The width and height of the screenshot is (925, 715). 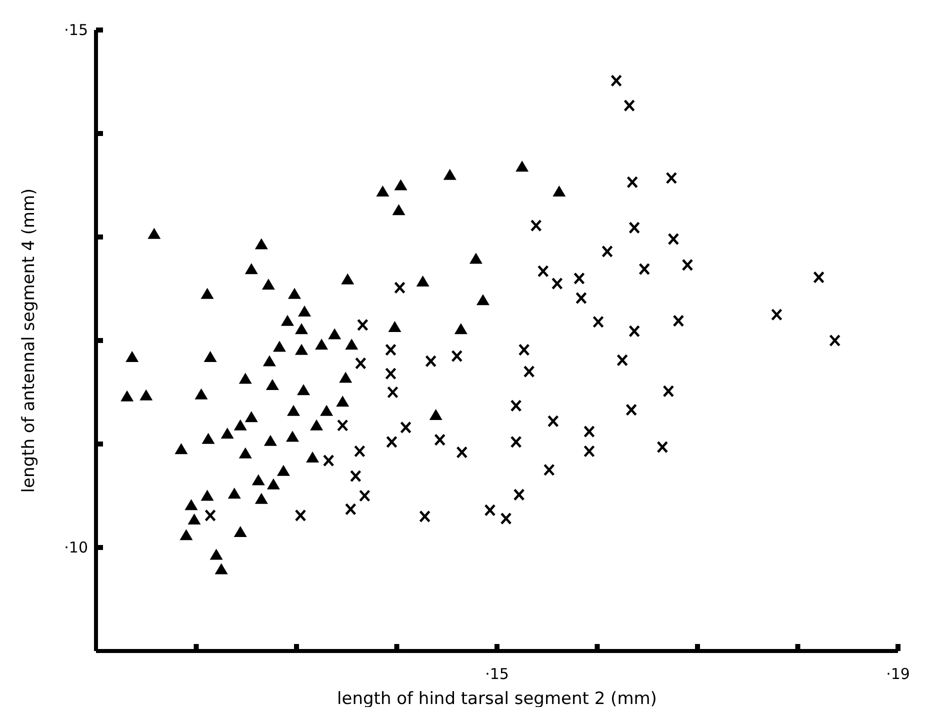 What do you see at coordinates (76, 547) in the screenshot?
I see `y-tick-label: ·10` at bounding box center [76, 547].